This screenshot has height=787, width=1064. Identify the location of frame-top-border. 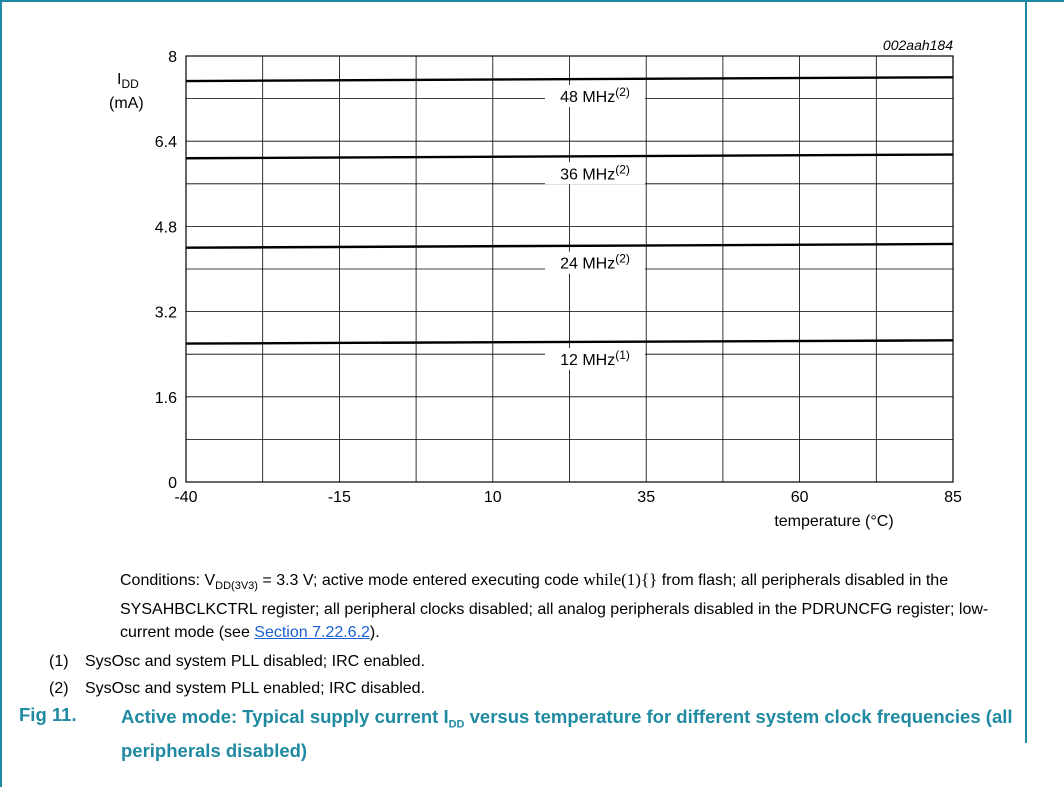
(532, 1).